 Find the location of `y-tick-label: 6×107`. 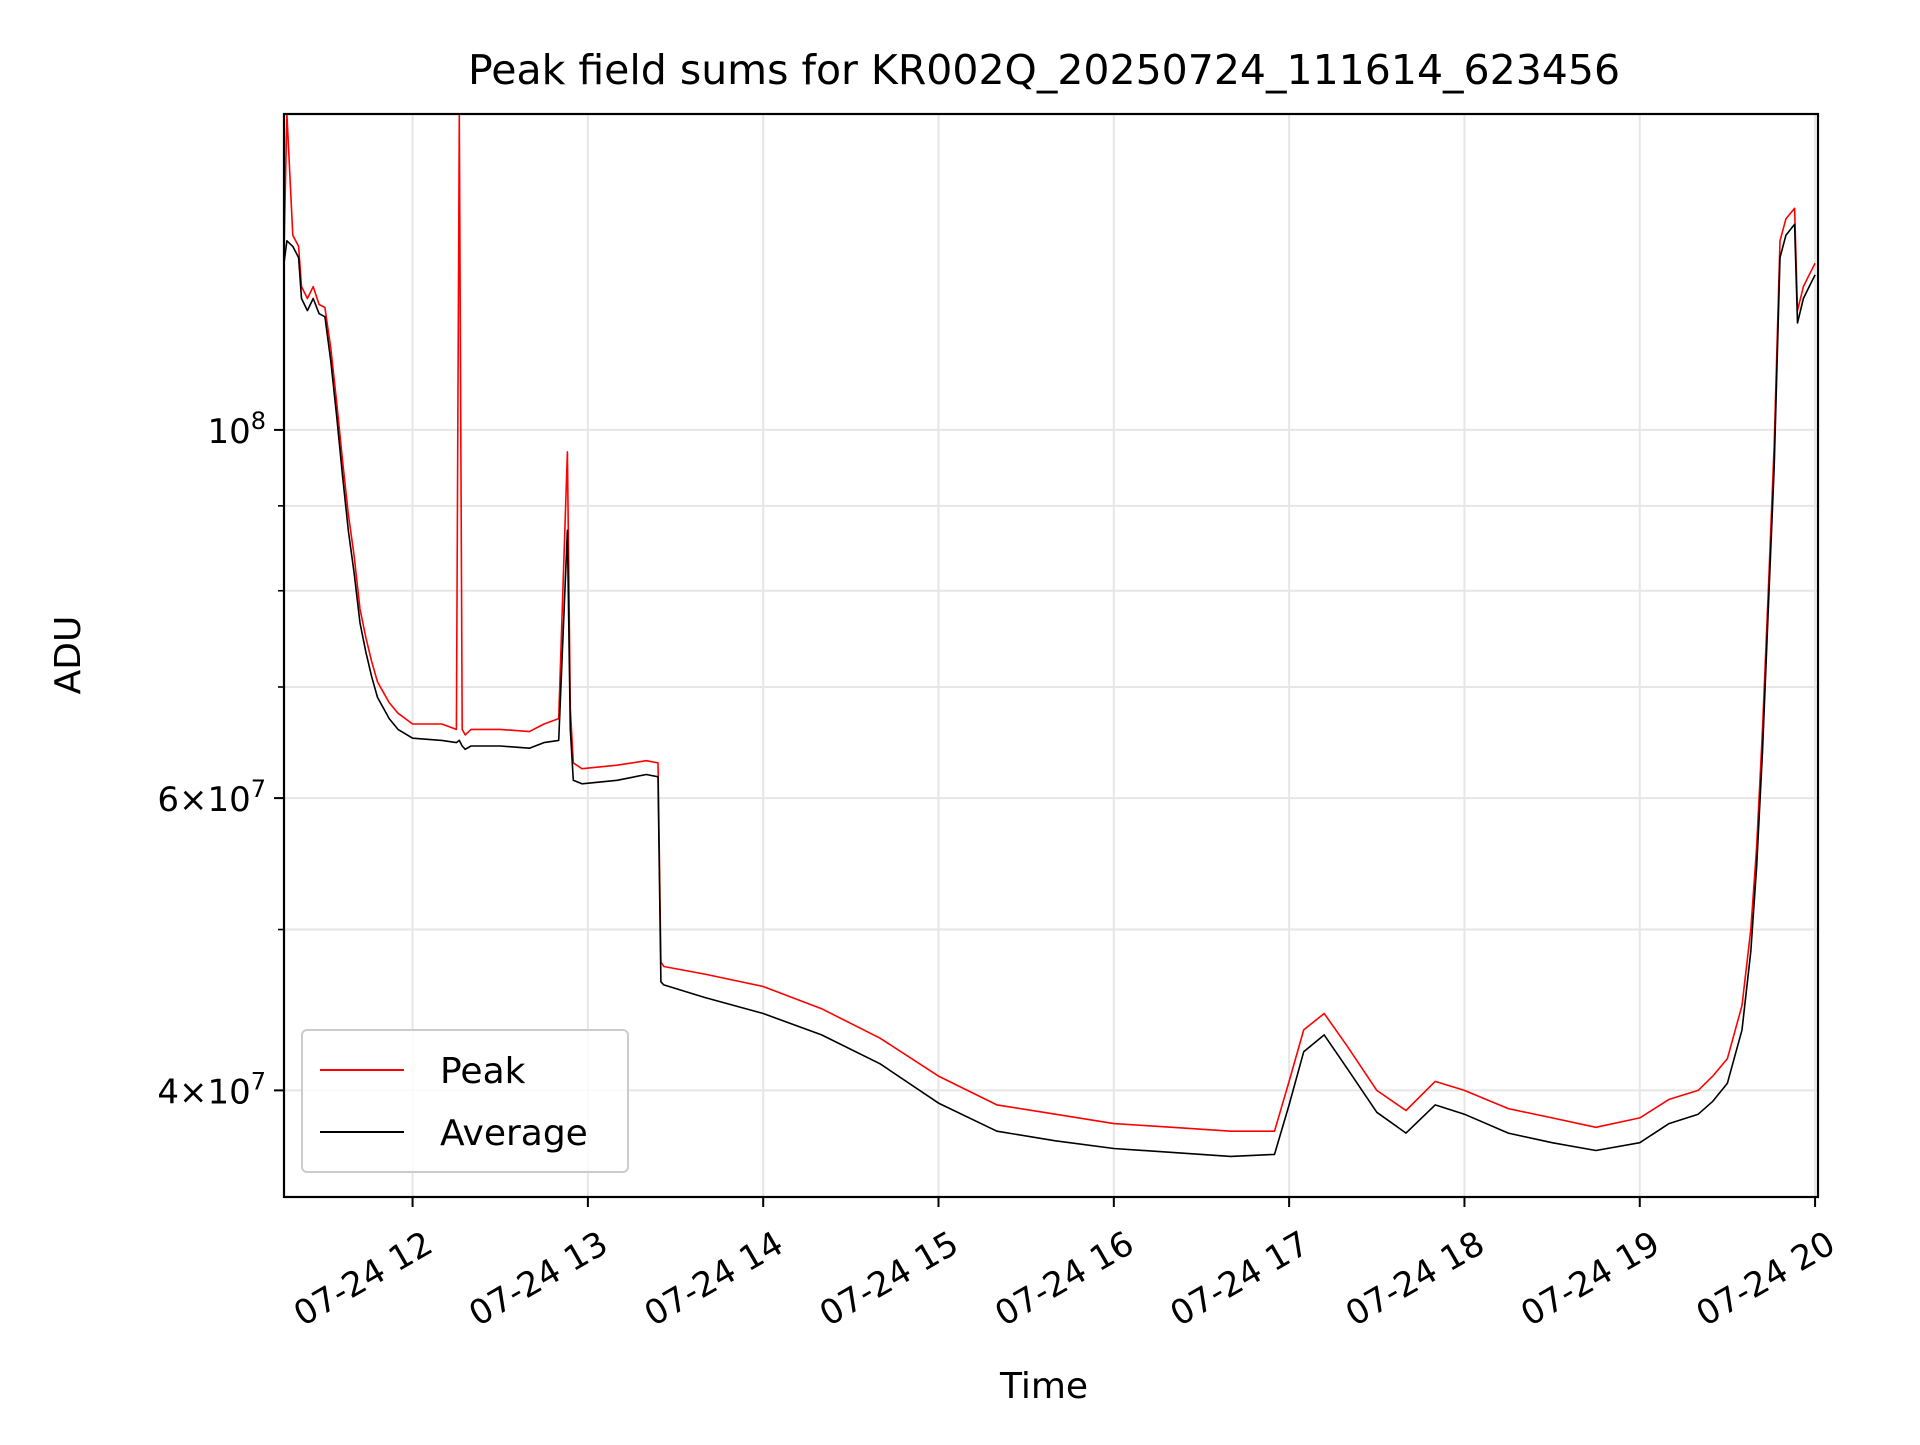

y-tick-label: 6×107 is located at coordinates (211, 797).